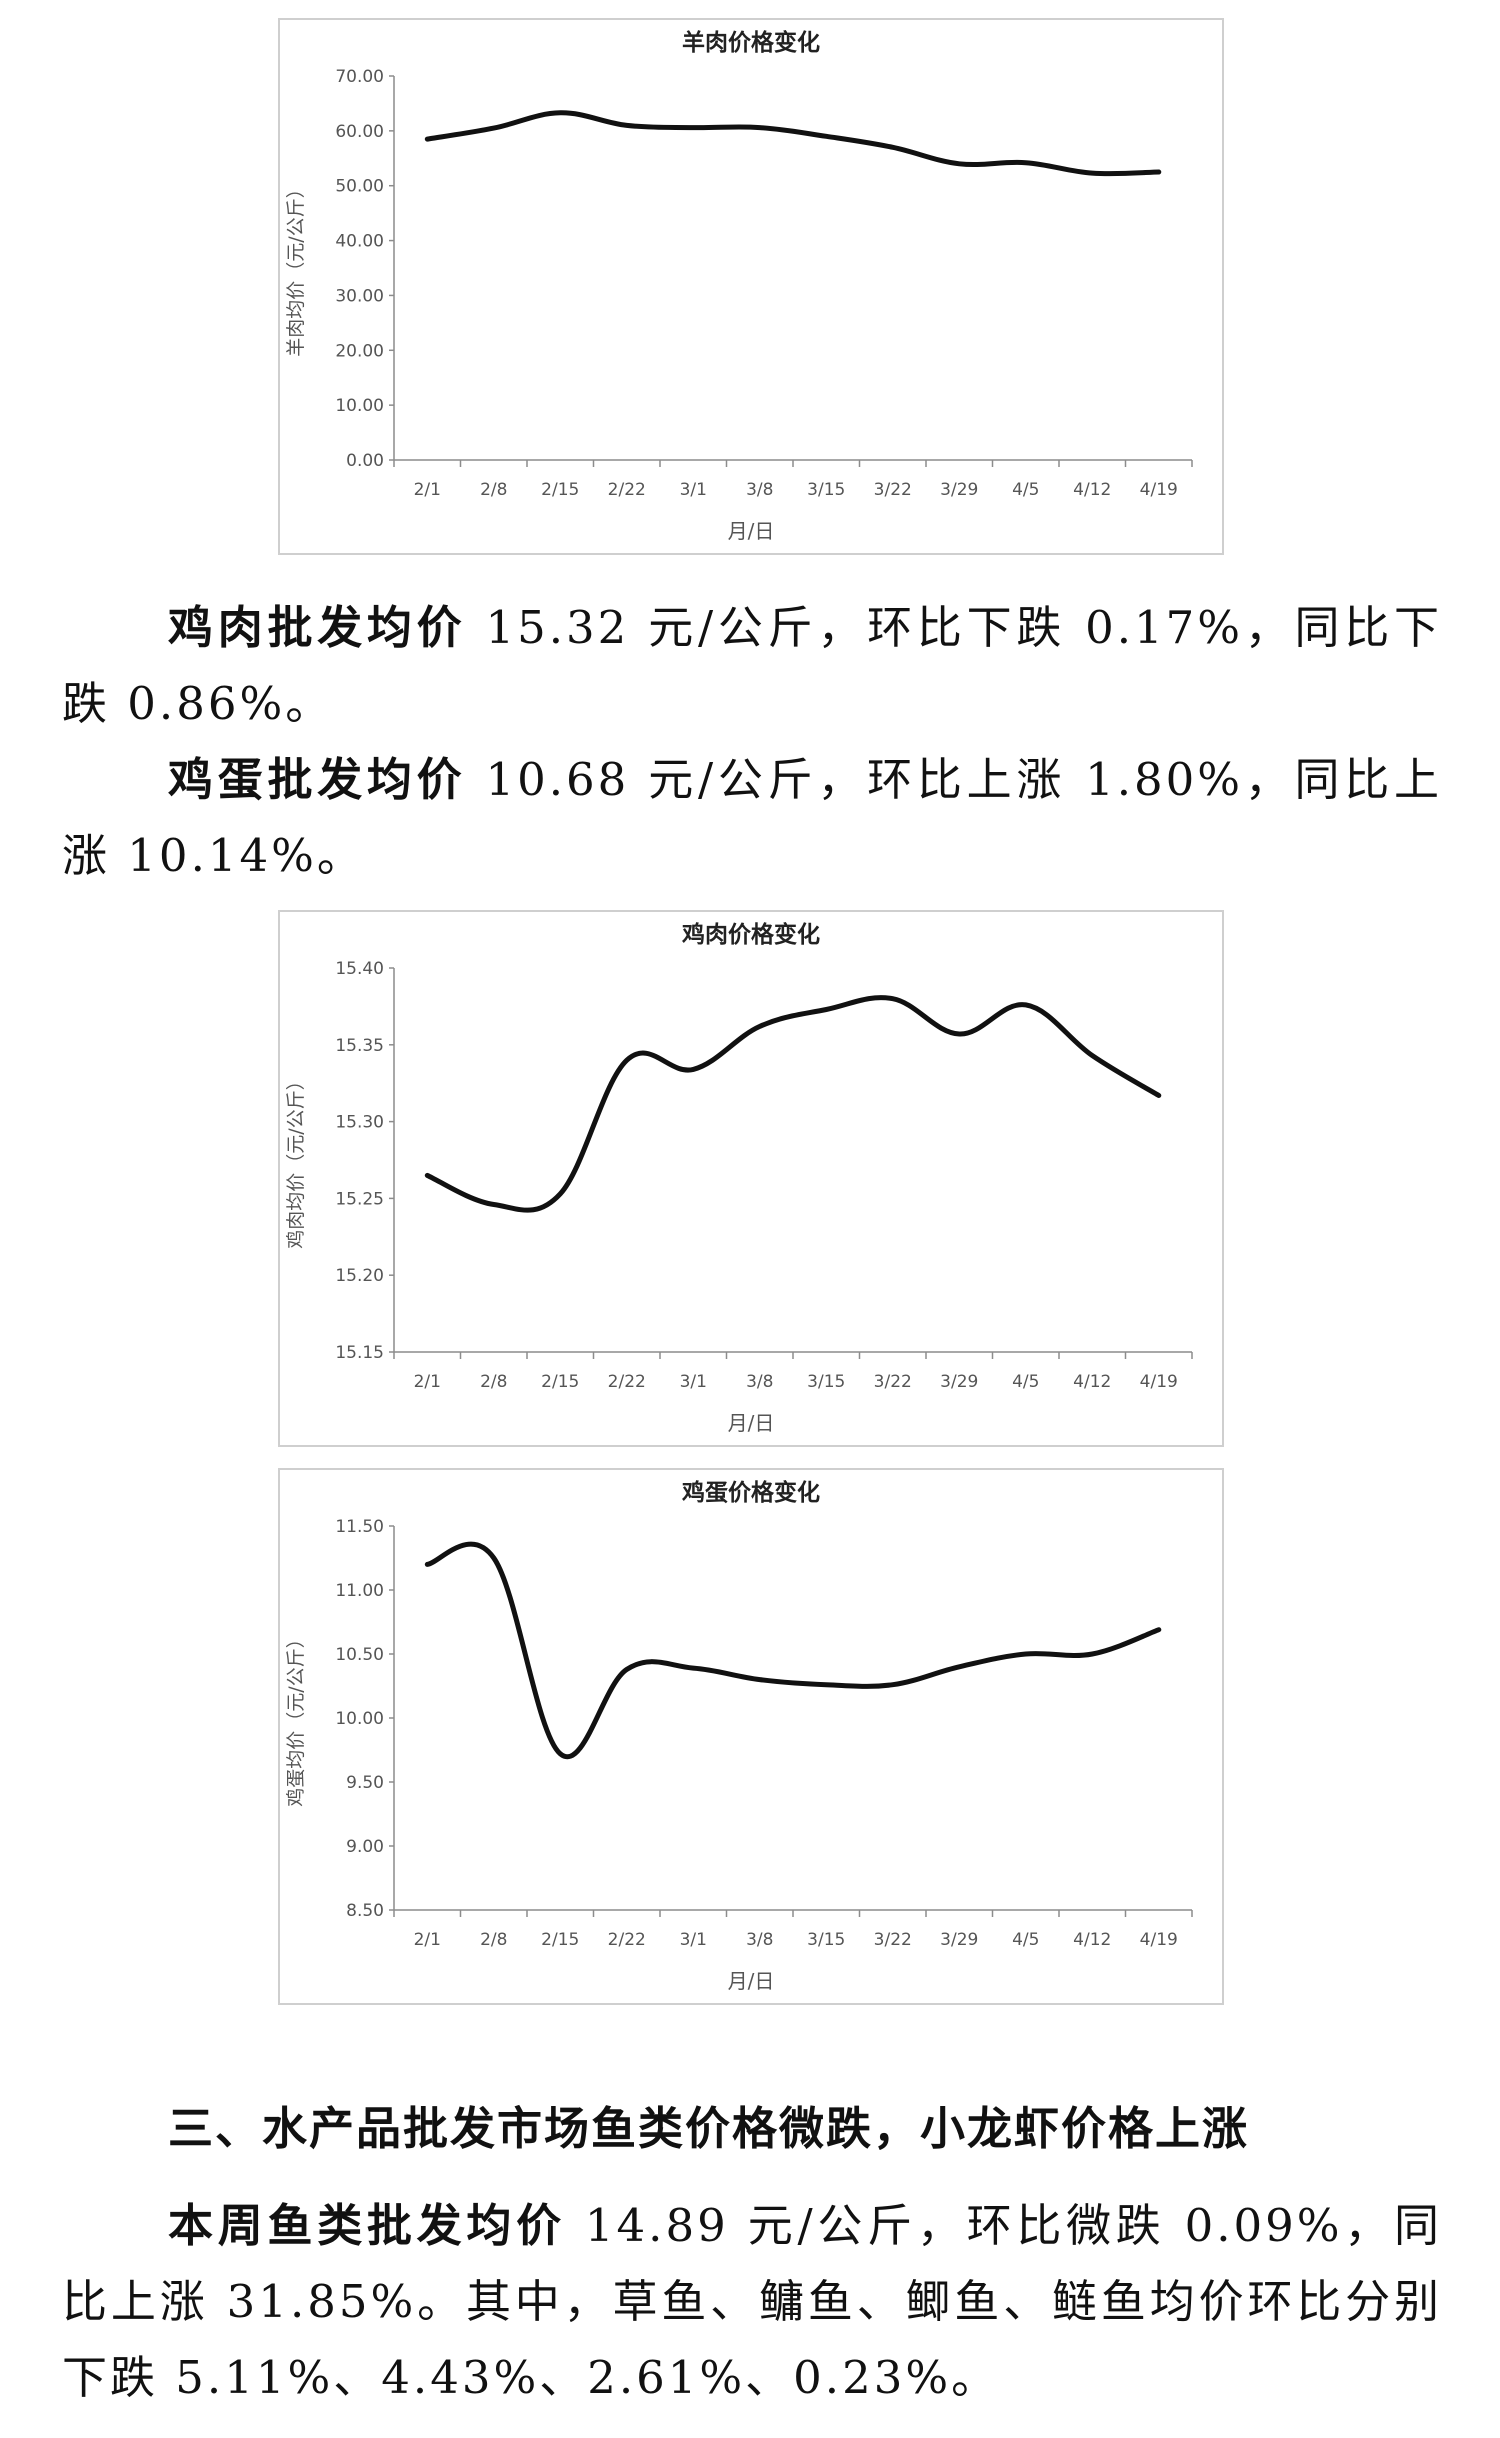  Describe the element at coordinates (359, 1591) in the screenshot. I see `y-tick-label: 11.00` at that location.